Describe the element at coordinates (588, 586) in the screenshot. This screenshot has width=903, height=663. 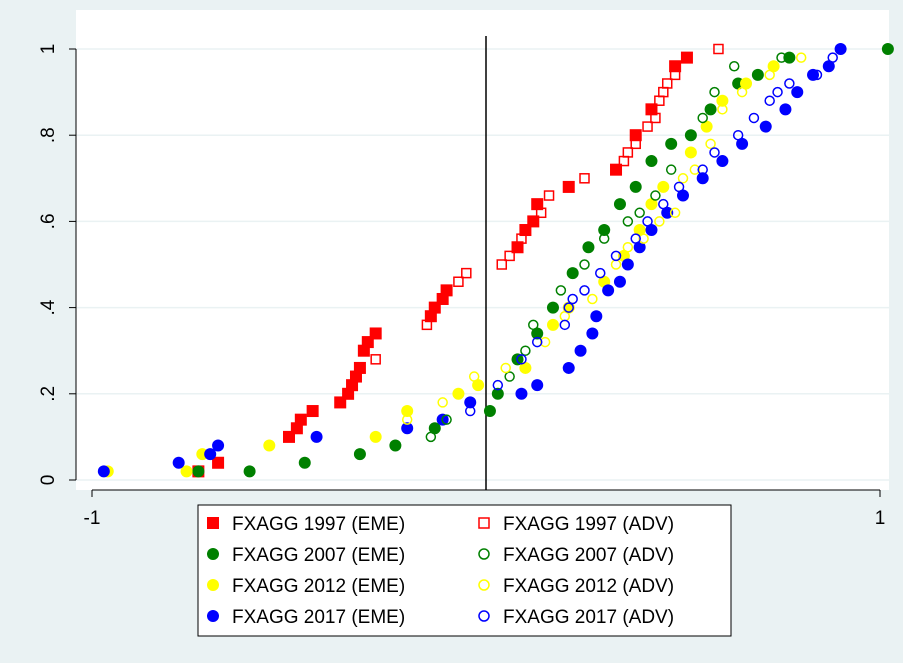
I see `legend-label: FXAGG 2012 (ADV)` at that location.